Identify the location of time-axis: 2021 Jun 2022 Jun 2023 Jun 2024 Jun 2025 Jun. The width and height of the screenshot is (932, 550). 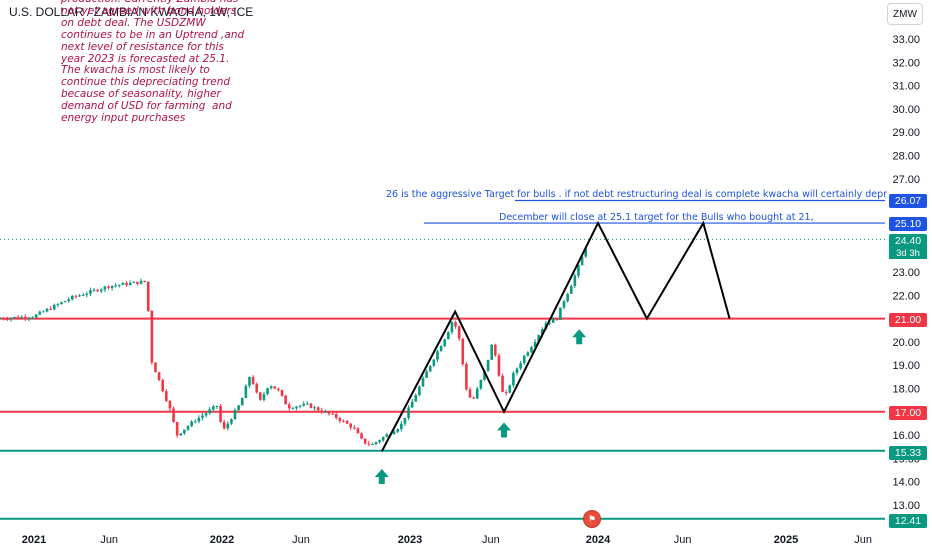
(447, 540).